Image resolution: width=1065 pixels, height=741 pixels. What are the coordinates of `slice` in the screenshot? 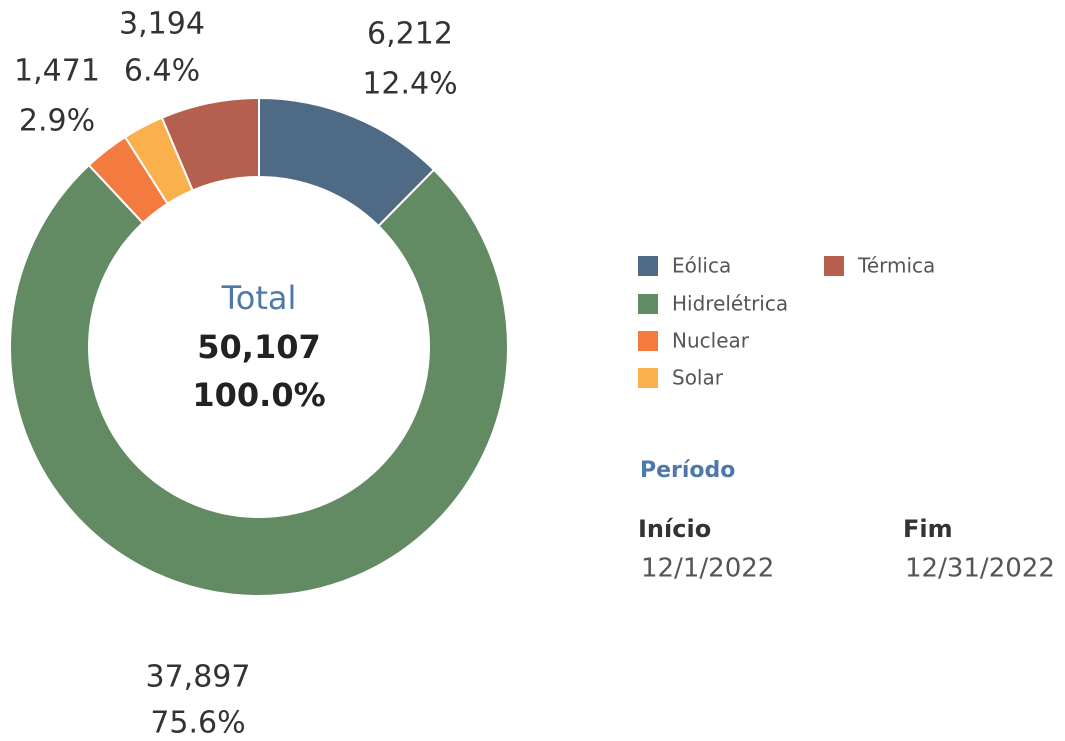 It's located at (210, 144).